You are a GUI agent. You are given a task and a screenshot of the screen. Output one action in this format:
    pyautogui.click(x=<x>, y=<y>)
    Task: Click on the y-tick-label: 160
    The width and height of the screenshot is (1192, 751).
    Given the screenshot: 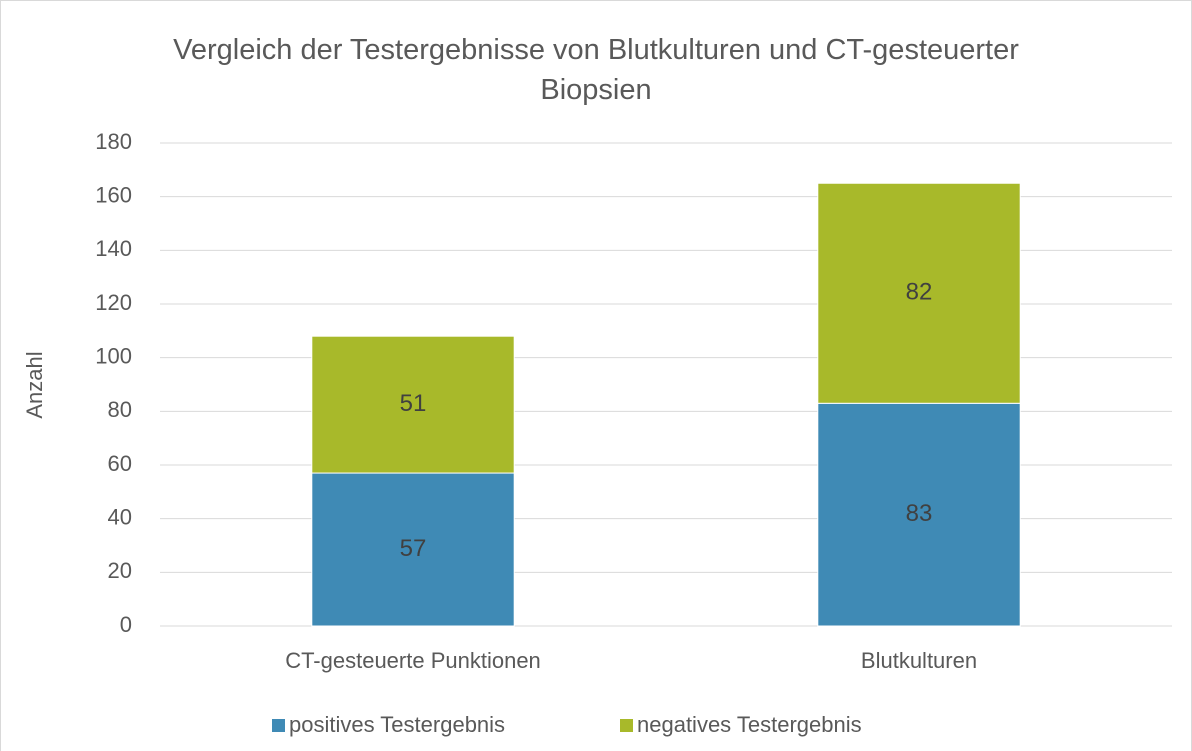 What is the action you would take?
    pyautogui.click(x=113, y=194)
    